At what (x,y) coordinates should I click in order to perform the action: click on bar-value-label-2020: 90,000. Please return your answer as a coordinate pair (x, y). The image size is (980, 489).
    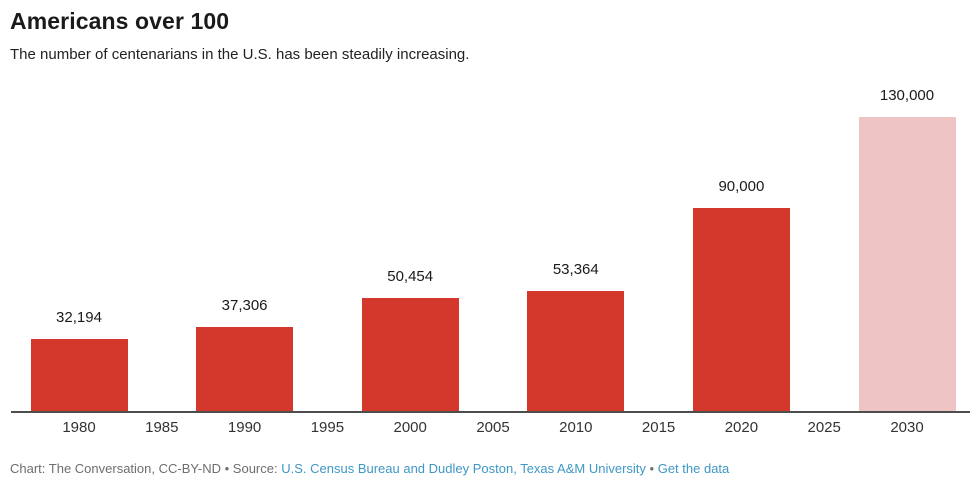
    Looking at the image, I should click on (741, 186).